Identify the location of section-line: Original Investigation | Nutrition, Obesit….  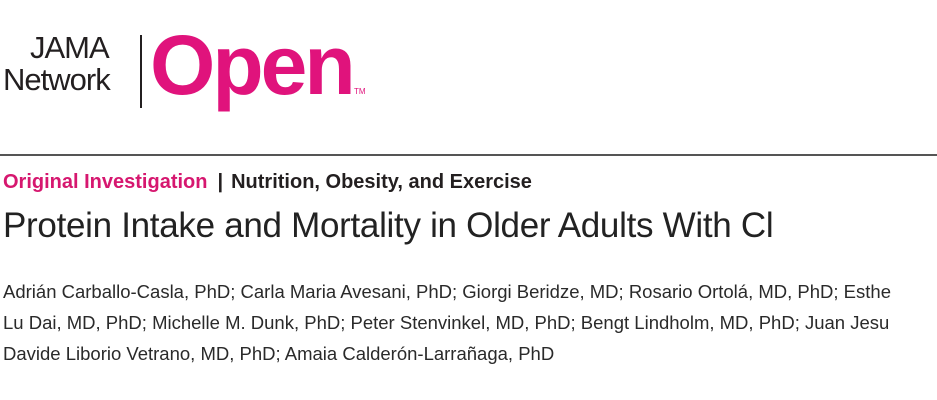
(267, 182).